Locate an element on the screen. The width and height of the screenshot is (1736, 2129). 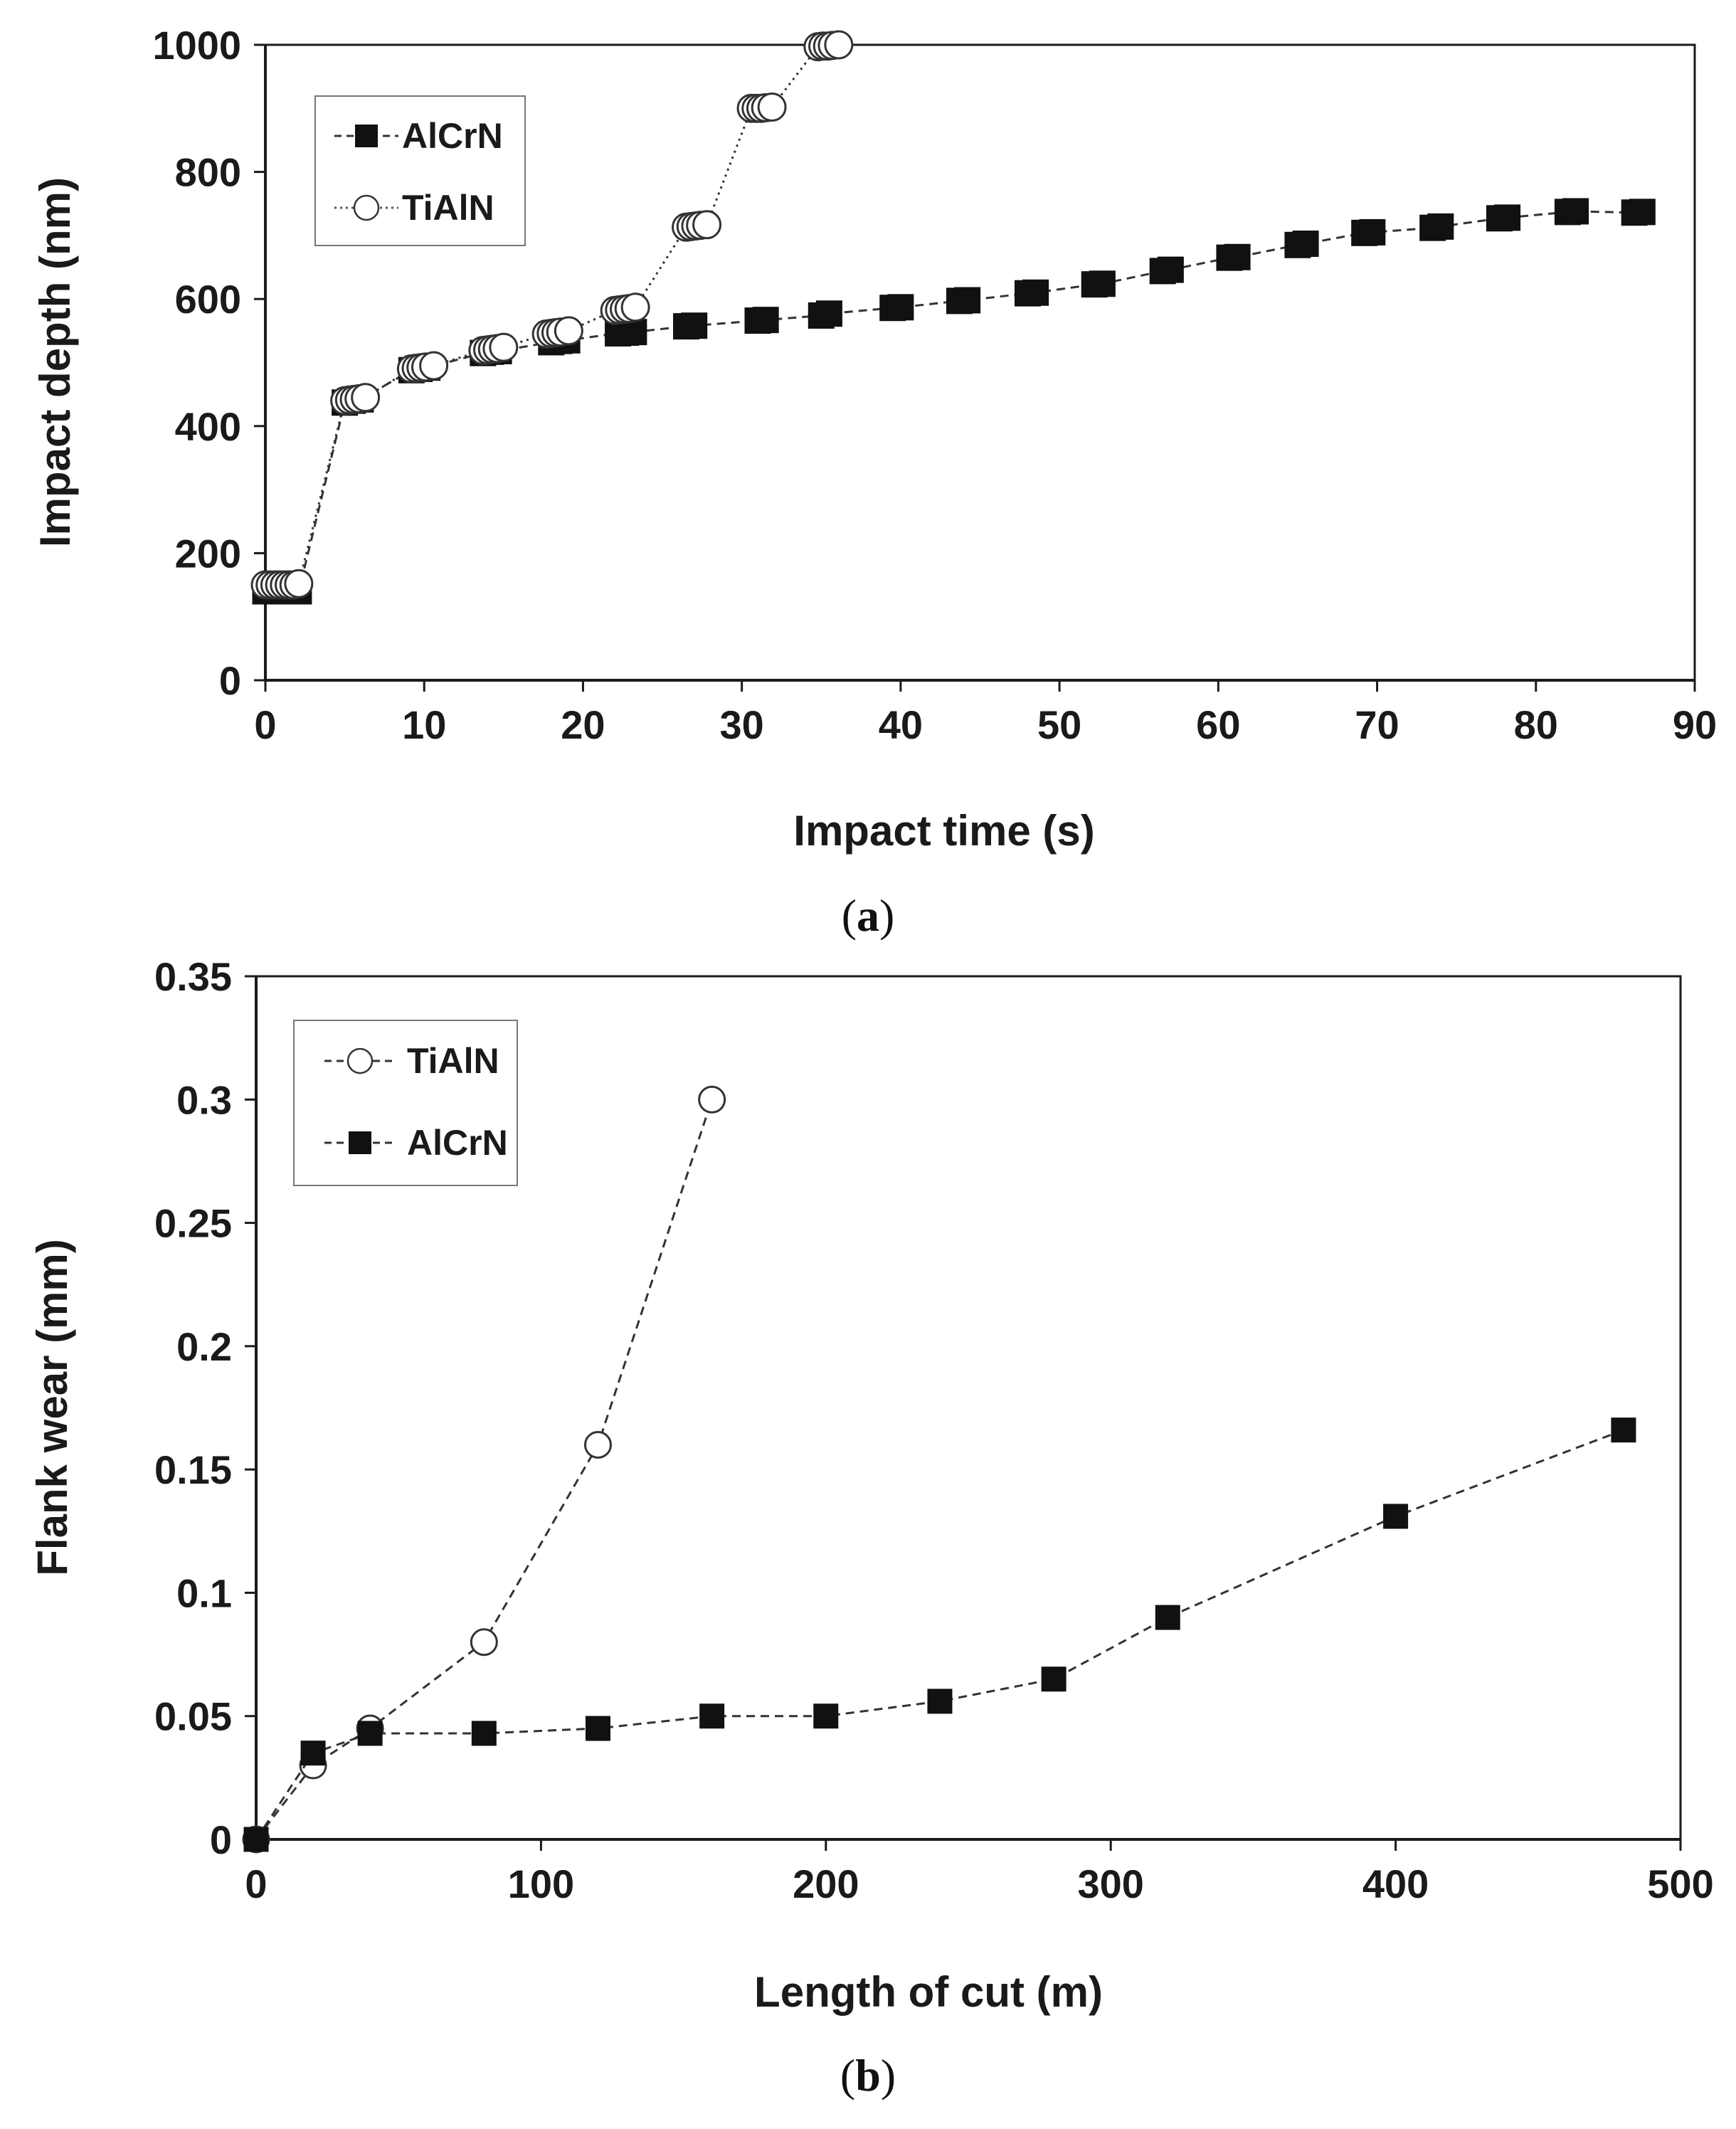
chart-b-y-tick-label: 0.15 is located at coordinates (193, 1469).